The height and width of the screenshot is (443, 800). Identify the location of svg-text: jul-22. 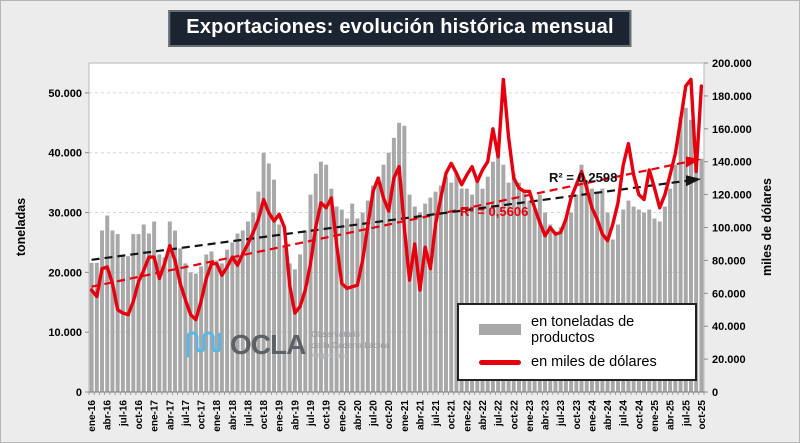
(499, 414).